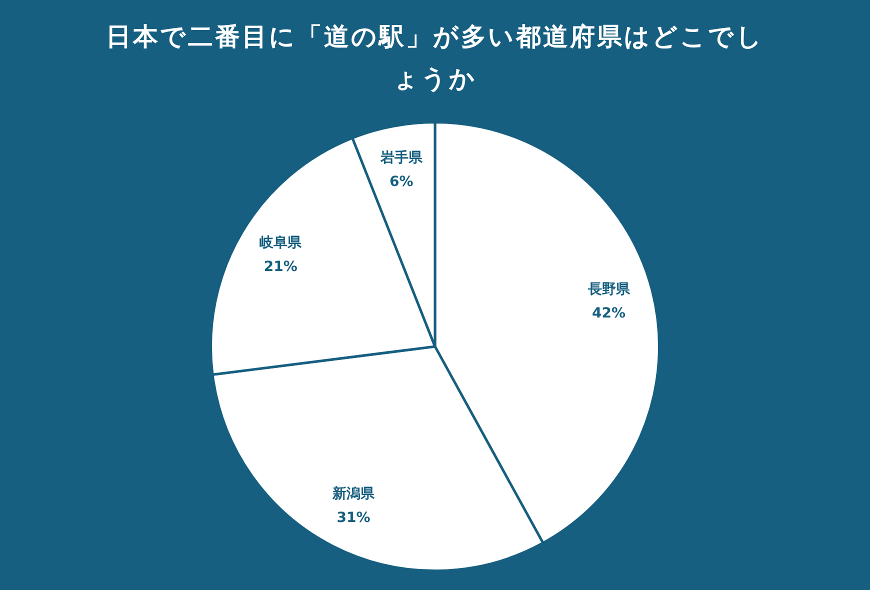 The image size is (870, 590). What do you see at coordinates (401, 182) in the screenshot?
I see `data-label: 6%` at bounding box center [401, 182].